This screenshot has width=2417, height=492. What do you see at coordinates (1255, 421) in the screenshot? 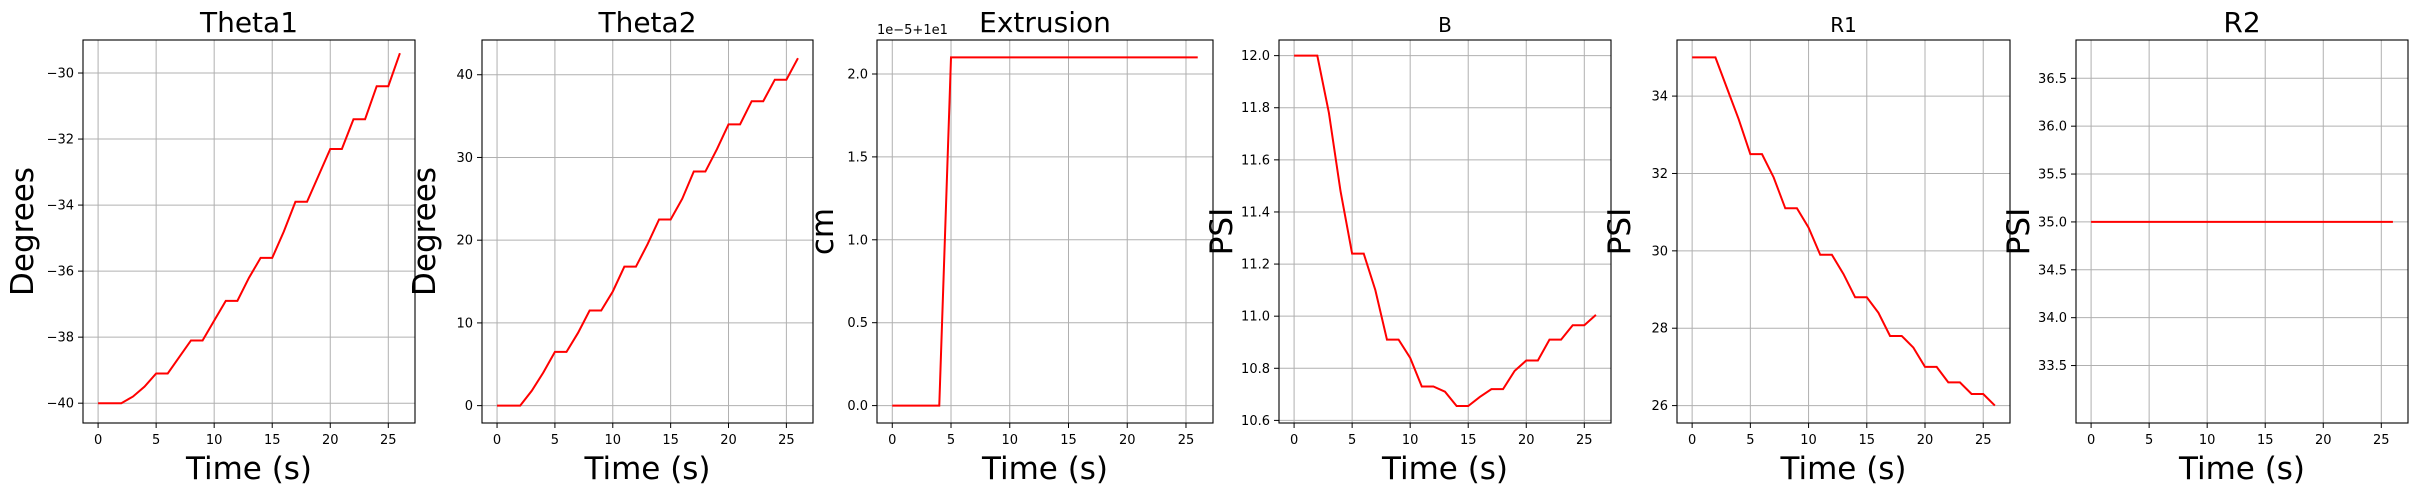
I see `y-tick-label: 10.6` at bounding box center [1255, 421].